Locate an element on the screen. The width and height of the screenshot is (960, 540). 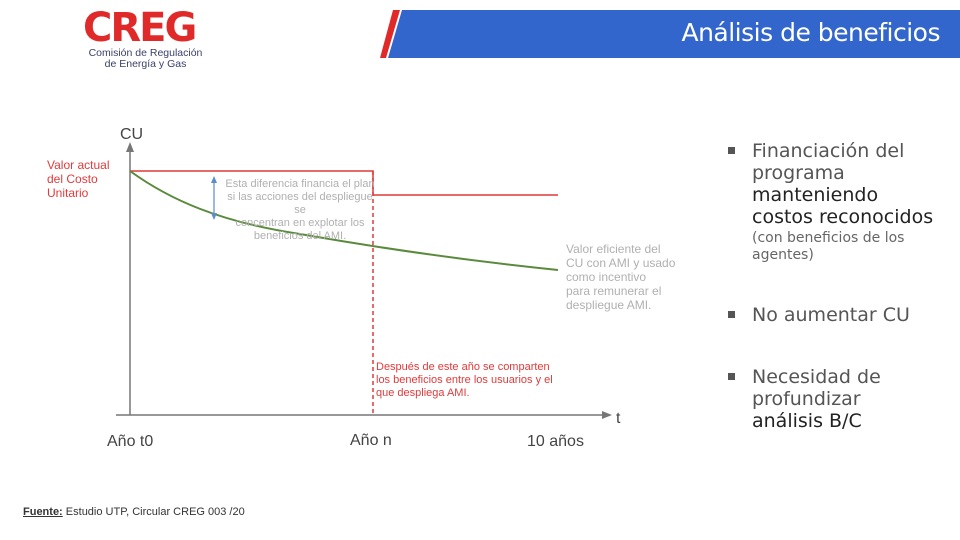
tick-label-t0: Año t0 is located at coordinates (130, 441).